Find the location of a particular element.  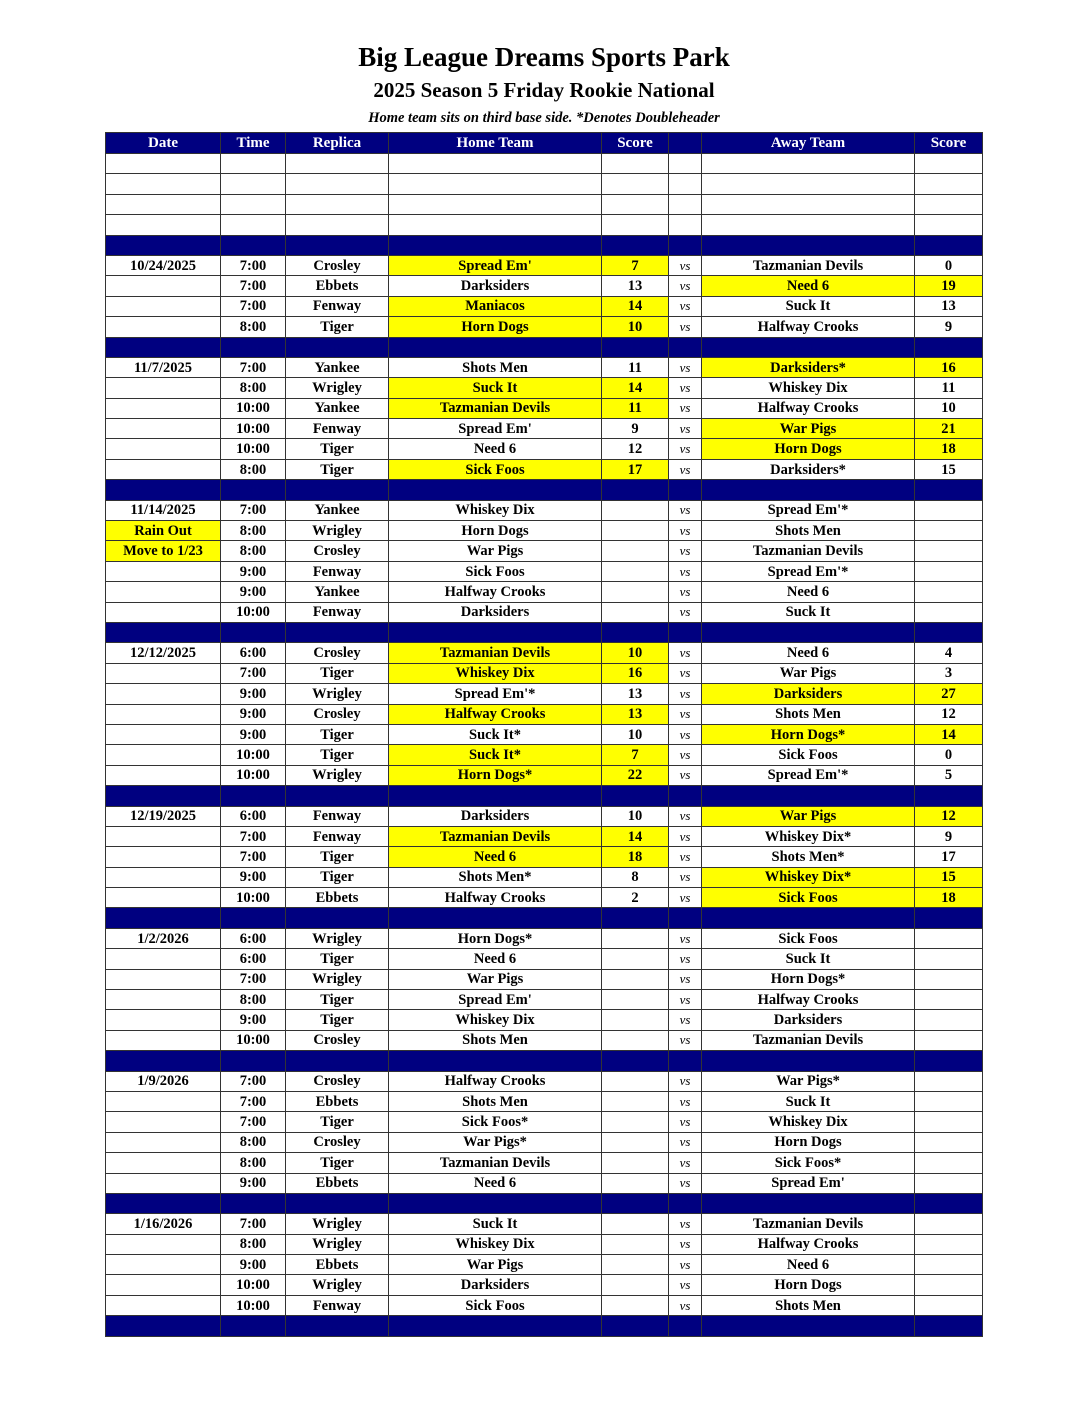

home-team: Horn Dogs is located at coordinates (495, 531).